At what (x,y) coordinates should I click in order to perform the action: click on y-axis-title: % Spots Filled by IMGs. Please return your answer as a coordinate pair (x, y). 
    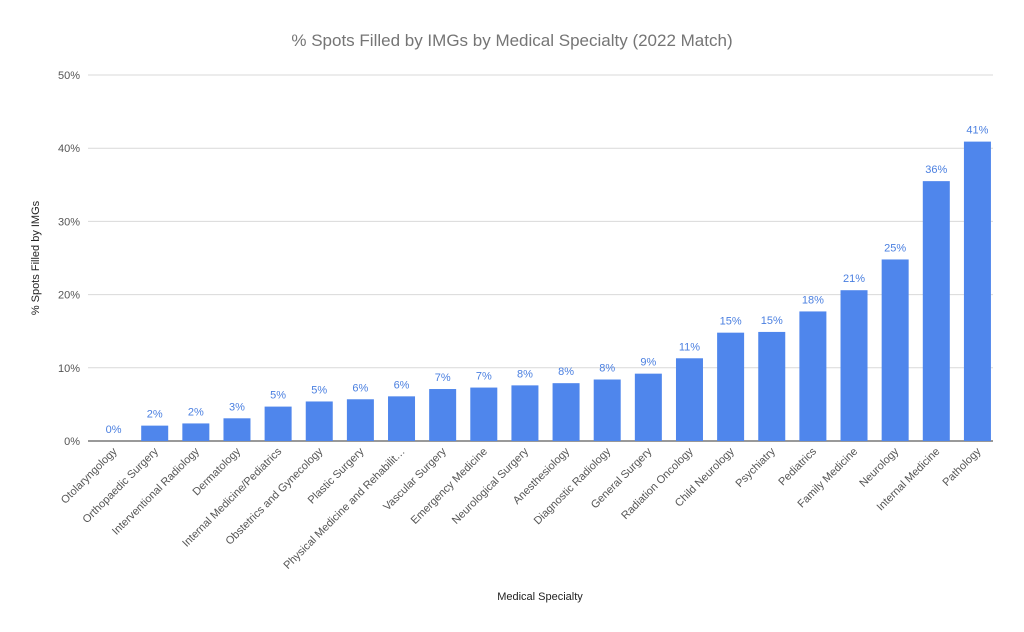
    Looking at the image, I should click on (36, 257).